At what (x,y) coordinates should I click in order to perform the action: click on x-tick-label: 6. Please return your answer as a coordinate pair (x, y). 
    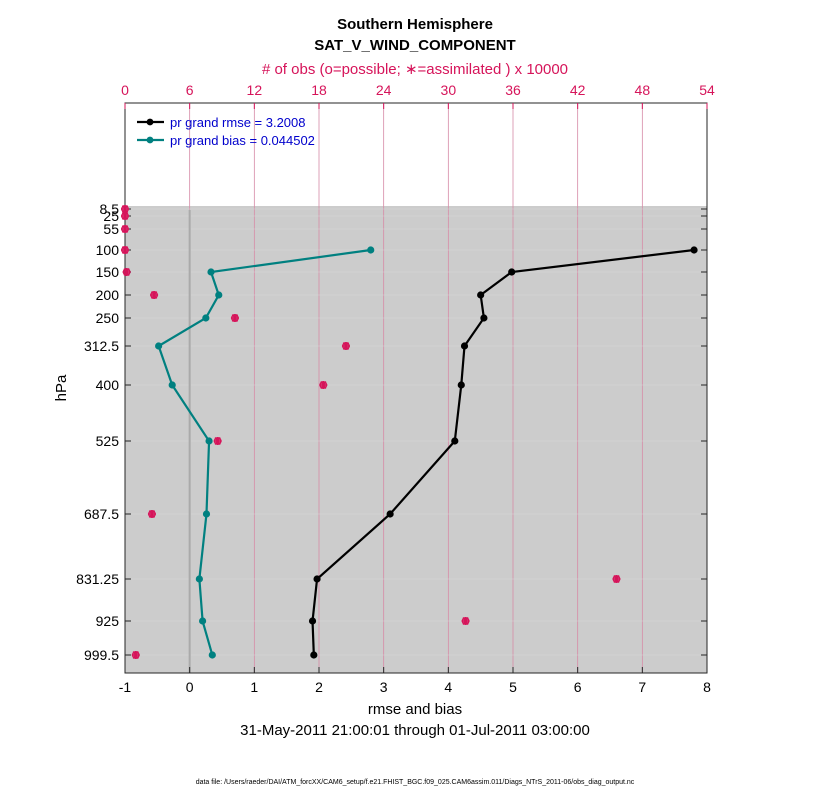
    Looking at the image, I should click on (578, 687).